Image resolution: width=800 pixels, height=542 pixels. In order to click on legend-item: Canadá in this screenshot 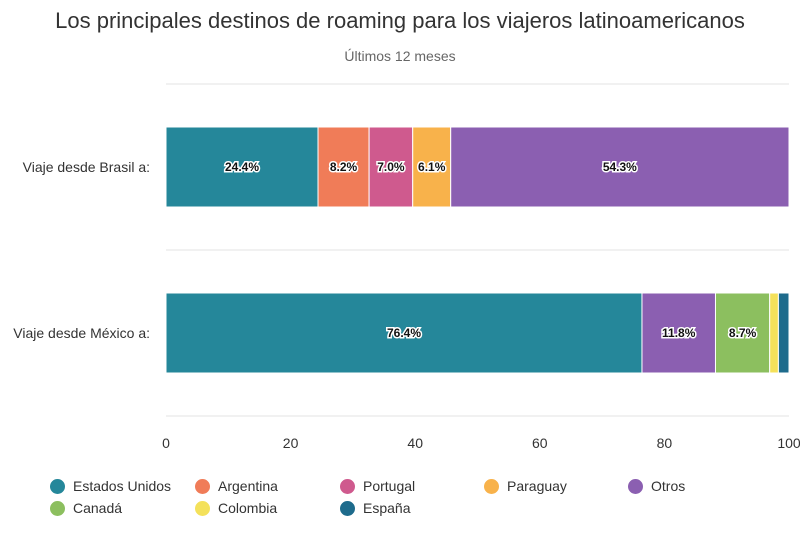, I will do `click(86, 508)`.